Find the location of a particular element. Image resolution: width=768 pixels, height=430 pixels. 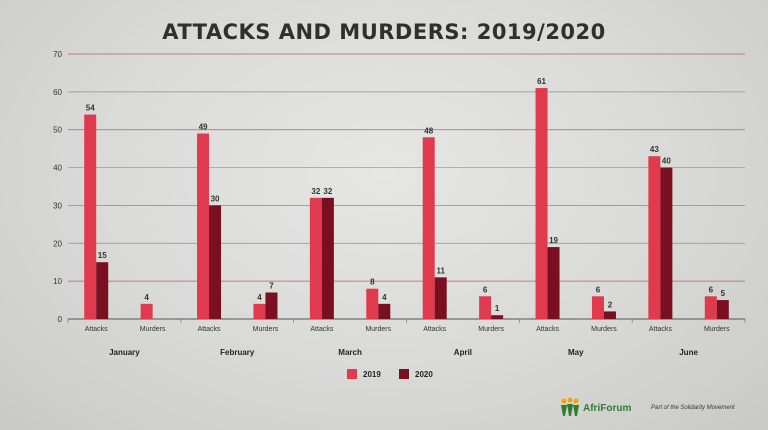

data-label: 15 is located at coordinates (102, 255).